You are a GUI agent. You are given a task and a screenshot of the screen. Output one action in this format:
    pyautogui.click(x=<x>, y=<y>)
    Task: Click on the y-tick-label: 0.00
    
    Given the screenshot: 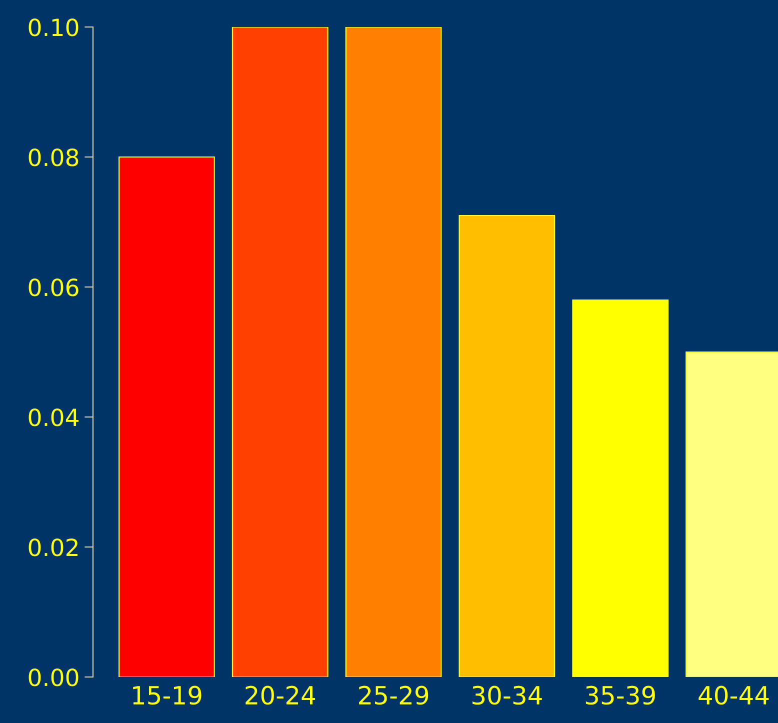 What is the action you would take?
    pyautogui.click(x=53, y=677)
    